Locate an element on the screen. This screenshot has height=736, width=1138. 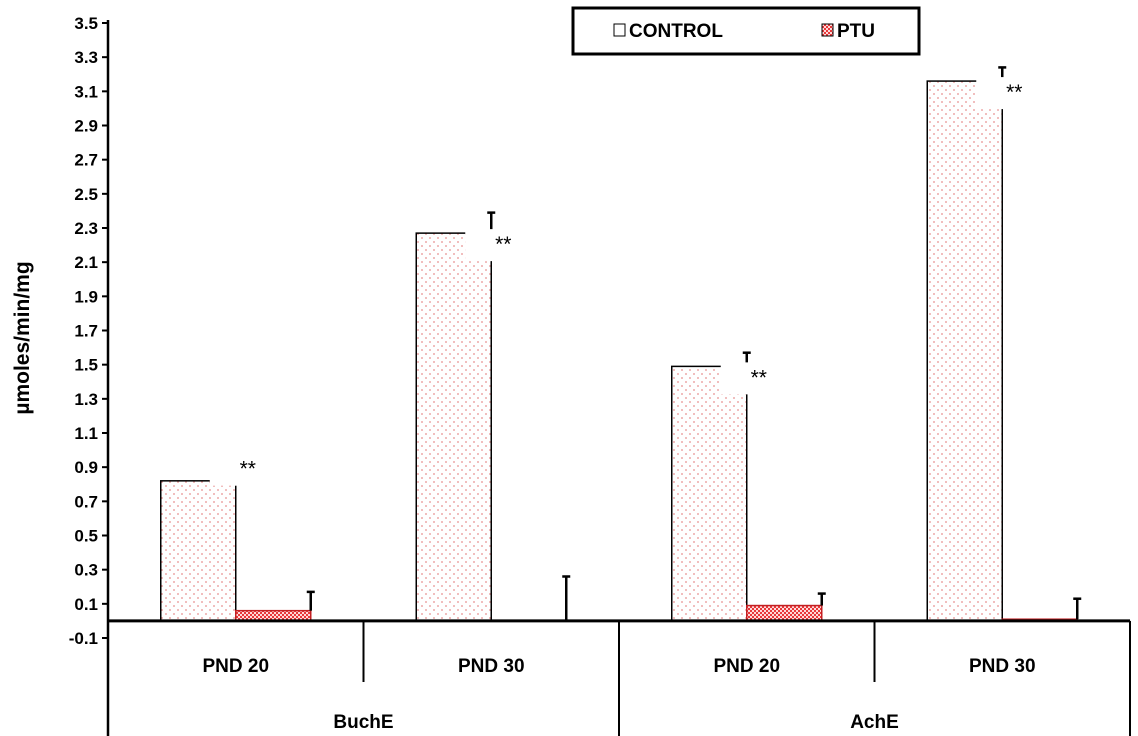
y-tick-label: 1.1 is located at coordinates (86, 433).